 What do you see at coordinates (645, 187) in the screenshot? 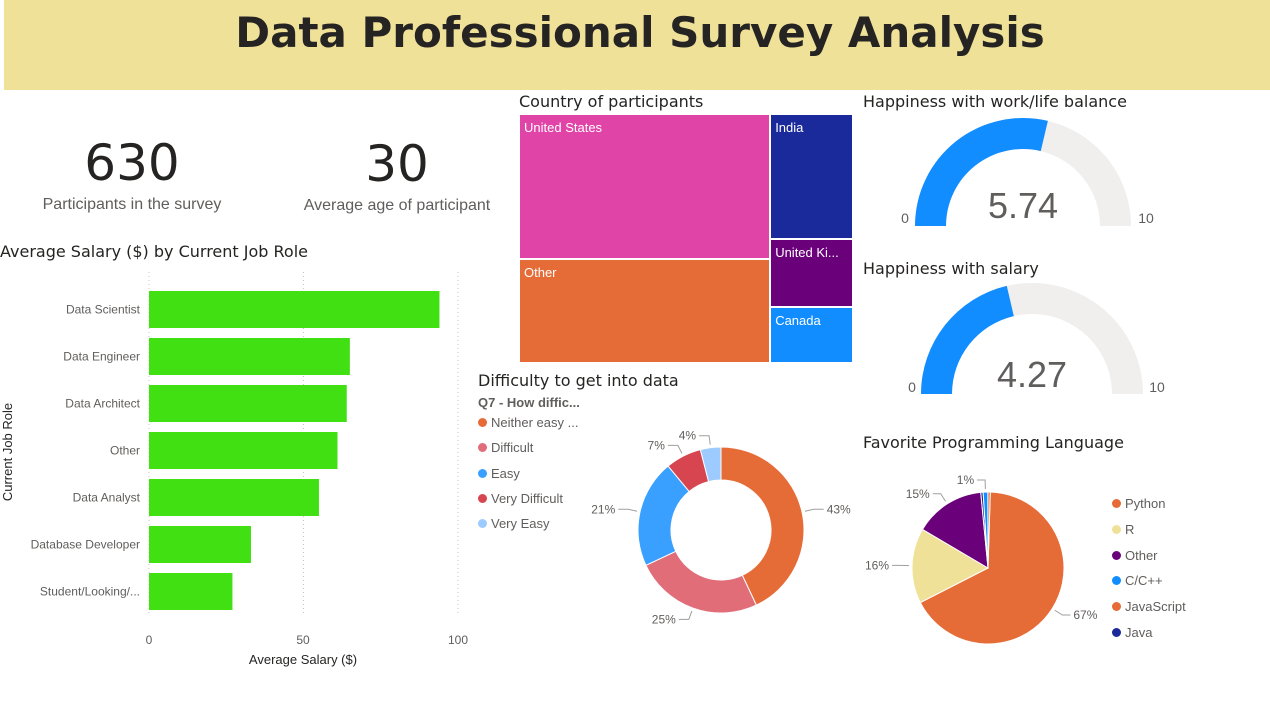
I see `treemap-cell: United States` at bounding box center [645, 187].